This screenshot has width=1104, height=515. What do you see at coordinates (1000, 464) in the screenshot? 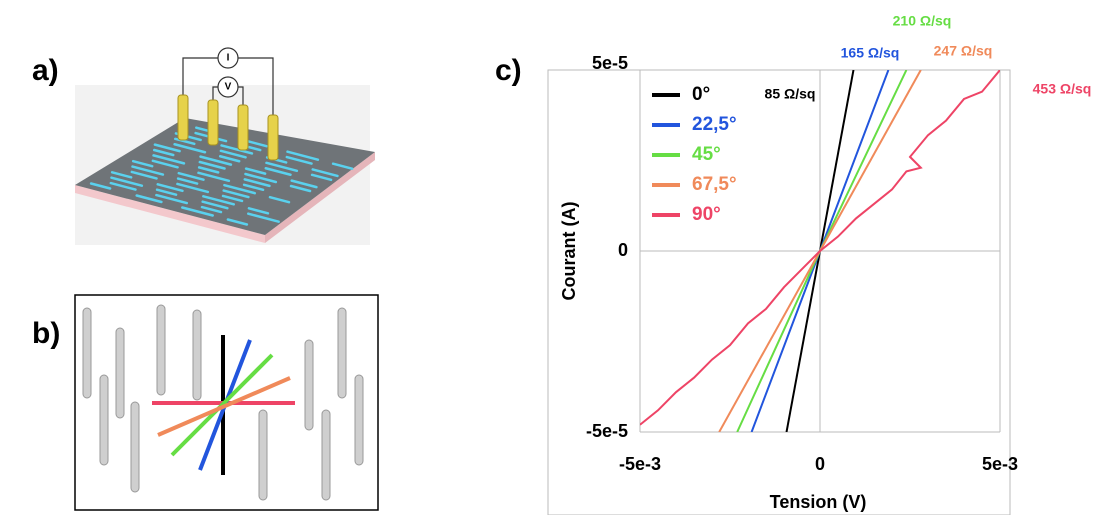
I see `x-tick-label: 5e-3` at bounding box center [1000, 464].